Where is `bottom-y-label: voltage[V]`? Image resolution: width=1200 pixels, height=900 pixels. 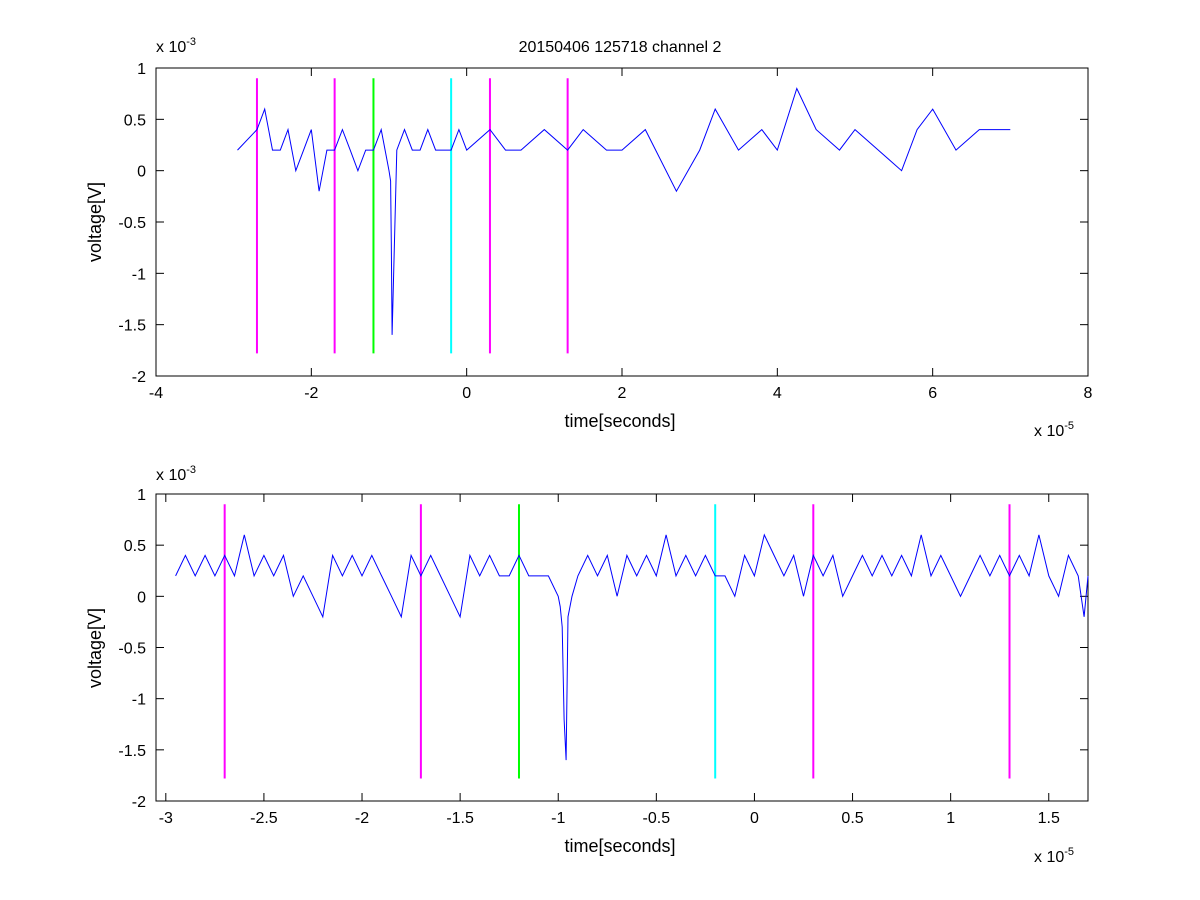 bottom-y-label: voltage[V] is located at coordinates (95, 648).